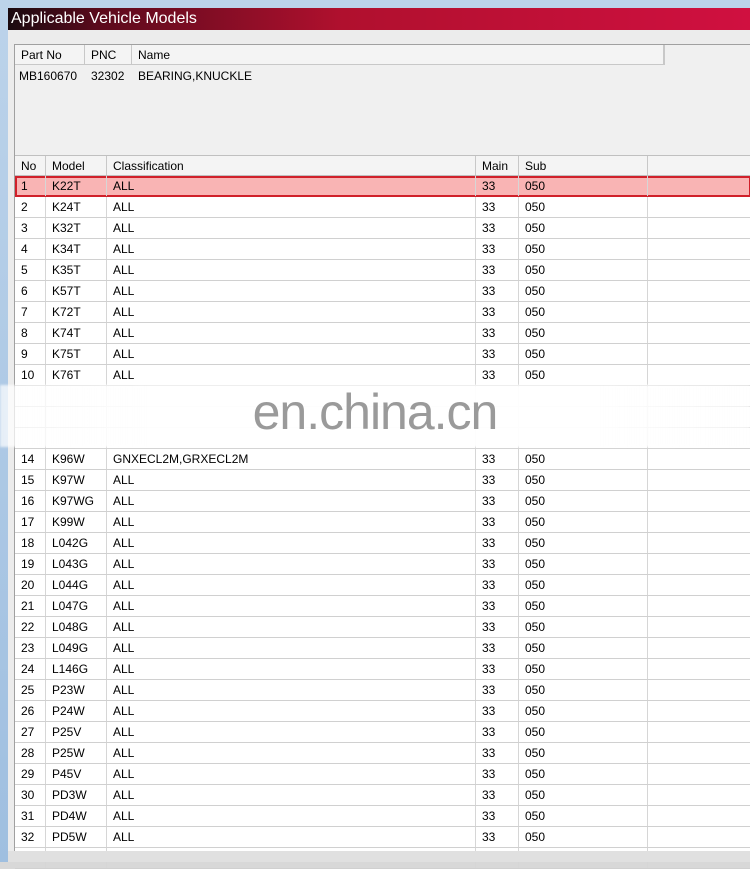 The image size is (750, 869). Describe the element at coordinates (30, 501) in the screenshot. I see `row-no: 16` at that location.